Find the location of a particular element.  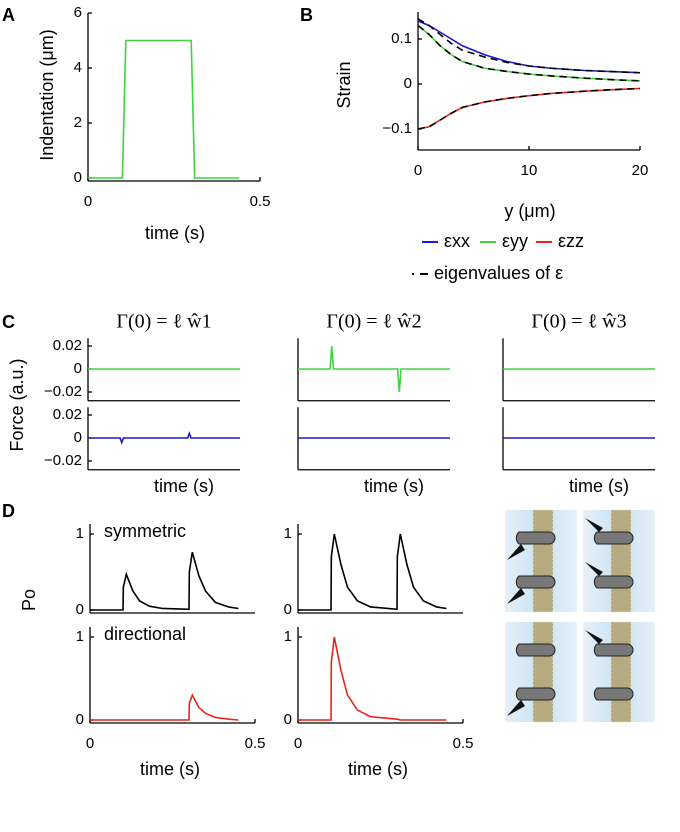

y-tick-label: 2 is located at coordinates (78, 122).